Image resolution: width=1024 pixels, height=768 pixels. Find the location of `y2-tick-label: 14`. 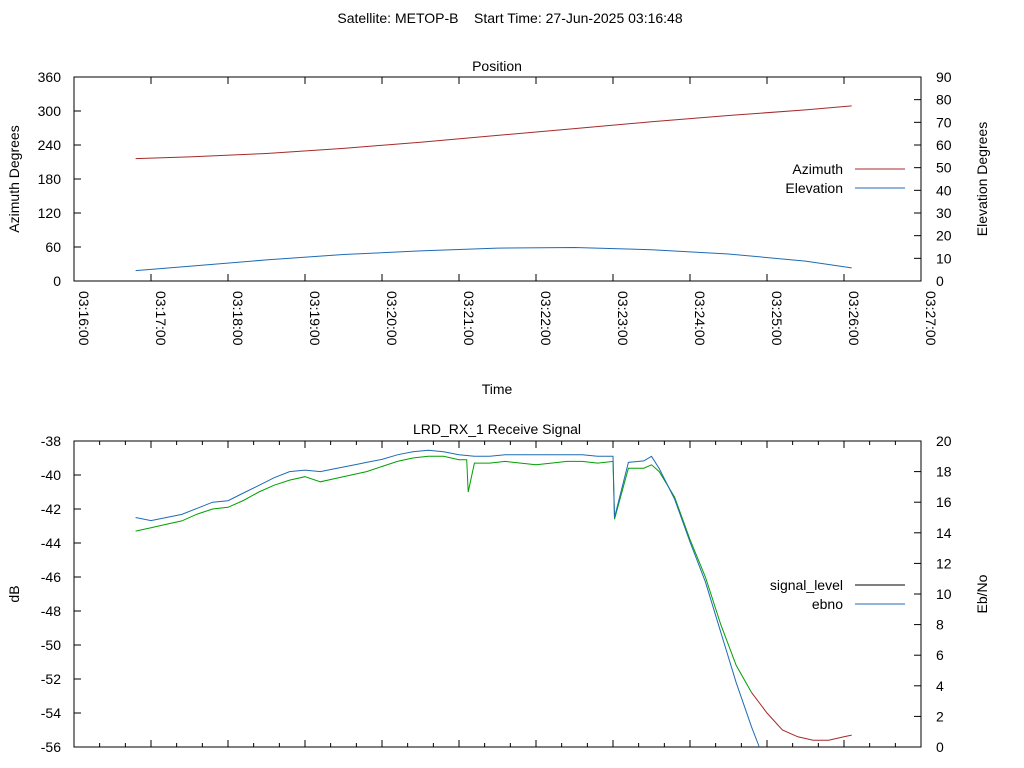

y2-tick-label: 14 is located at coordinates (944, 533).